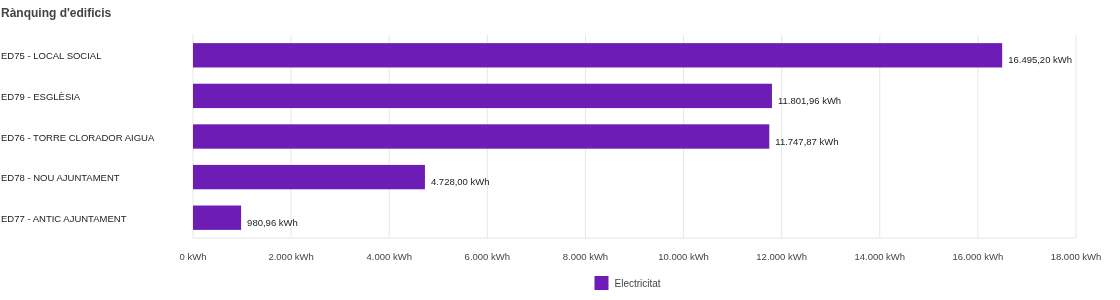 The image size is (1120, 300). Describe the element at coordinates (389, 256) in the screenshot. I see `x-tick-label: 4.000 kWh` at that location.